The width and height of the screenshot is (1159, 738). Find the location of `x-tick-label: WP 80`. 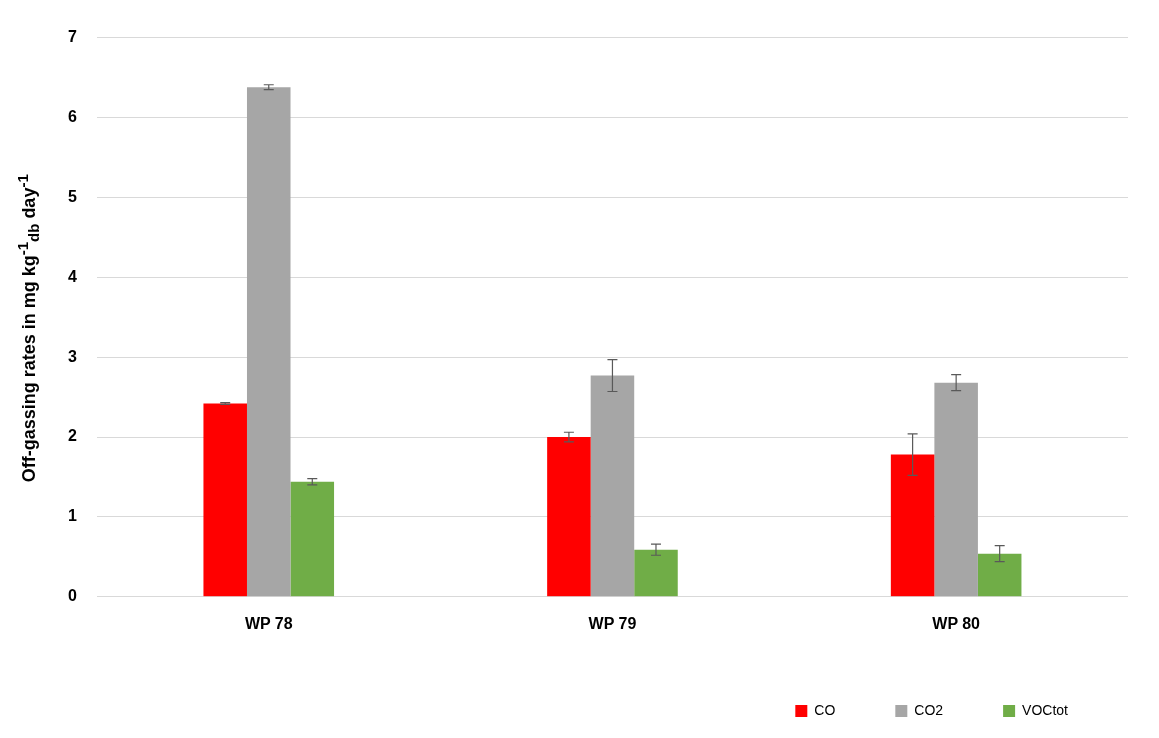

x-tick-label: WP 80 is located at coordinates (956, 623).